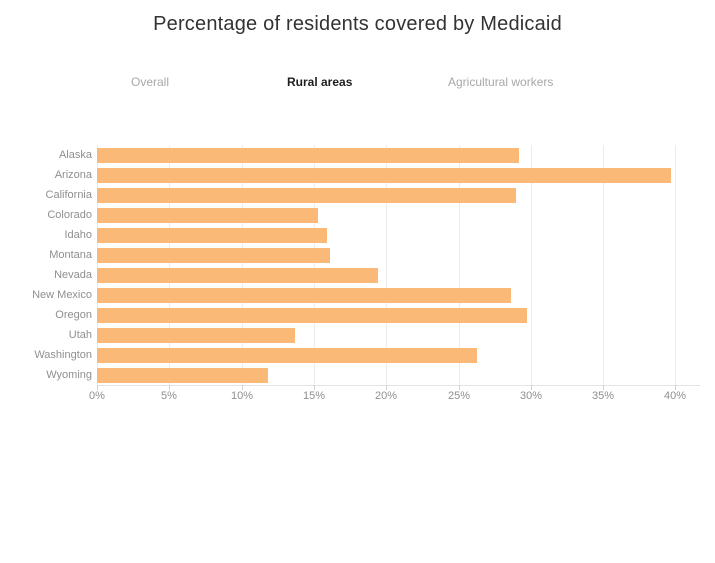 Image resolution: width=715 pixels, height=563 pixels. What do you see at coordinates (70, 255) in the screenshot?
I see `row-label-montana: Montana` at bounding box center [70, 255].